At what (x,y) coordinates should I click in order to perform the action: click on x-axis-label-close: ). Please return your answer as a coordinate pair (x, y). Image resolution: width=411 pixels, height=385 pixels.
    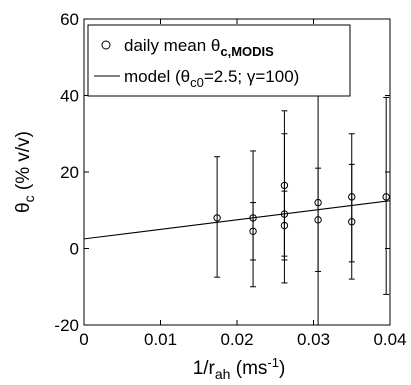
    Looking at the image, I should click on (282, 368).